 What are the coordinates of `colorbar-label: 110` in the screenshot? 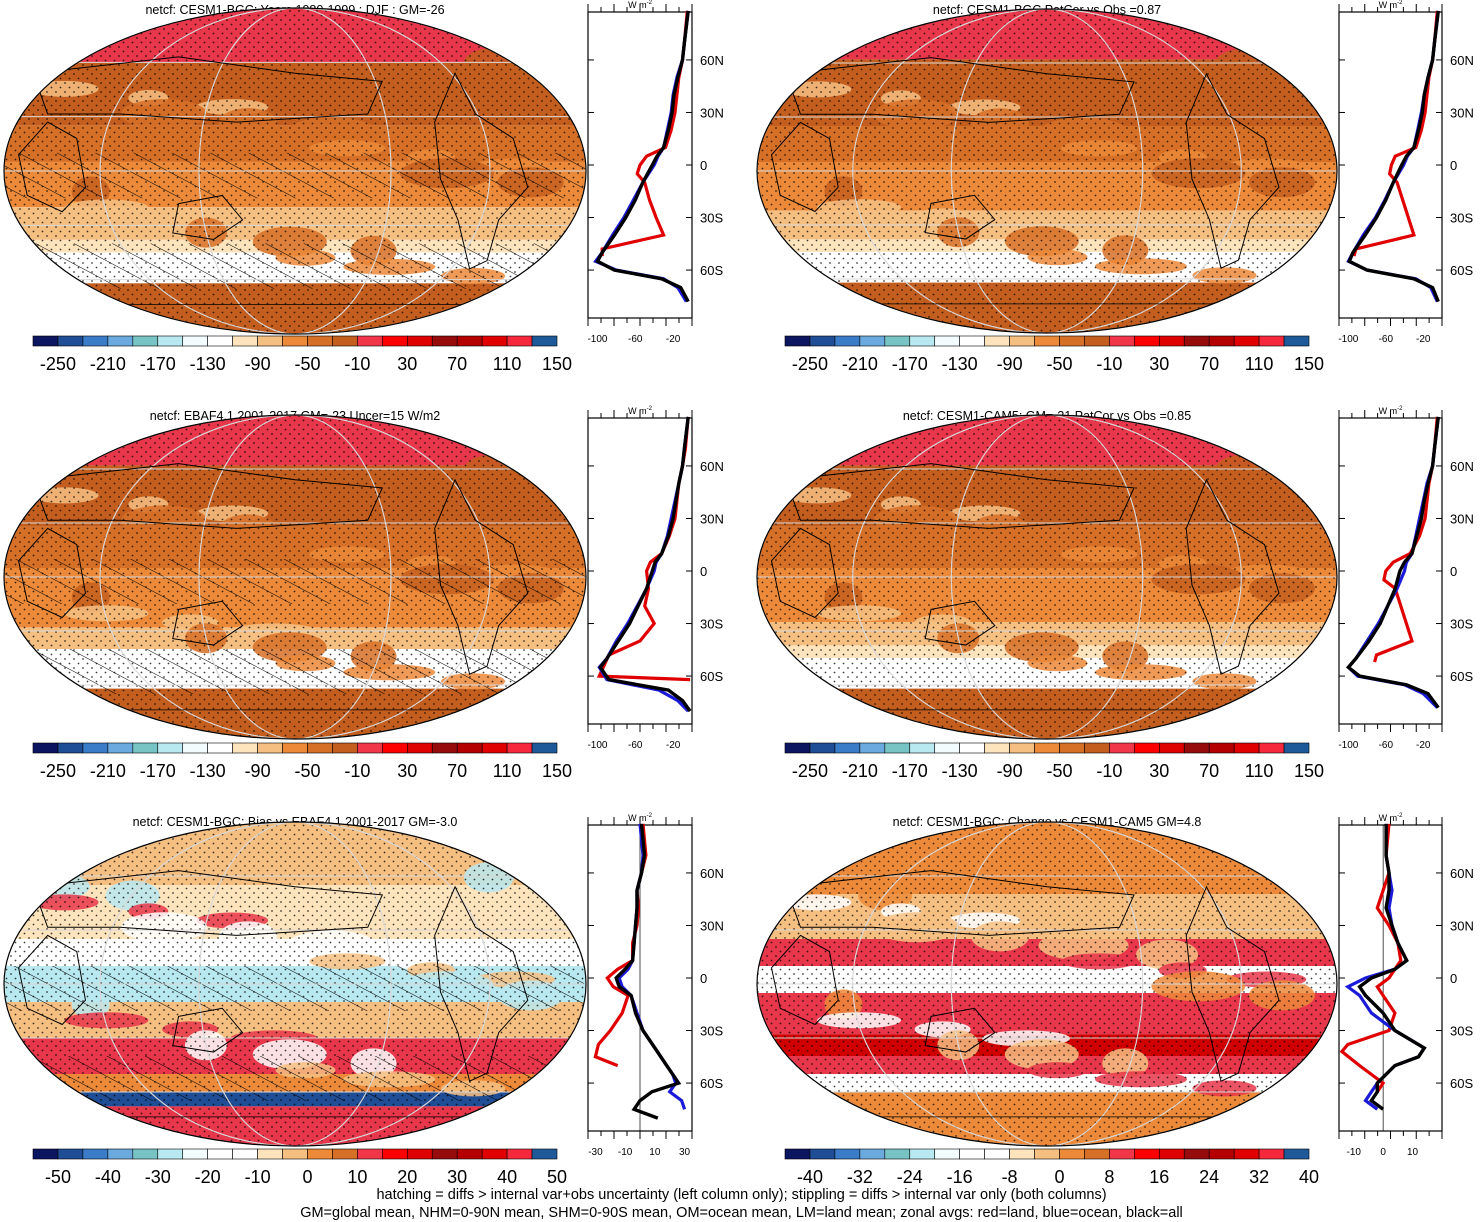 It's located at (507, 771).